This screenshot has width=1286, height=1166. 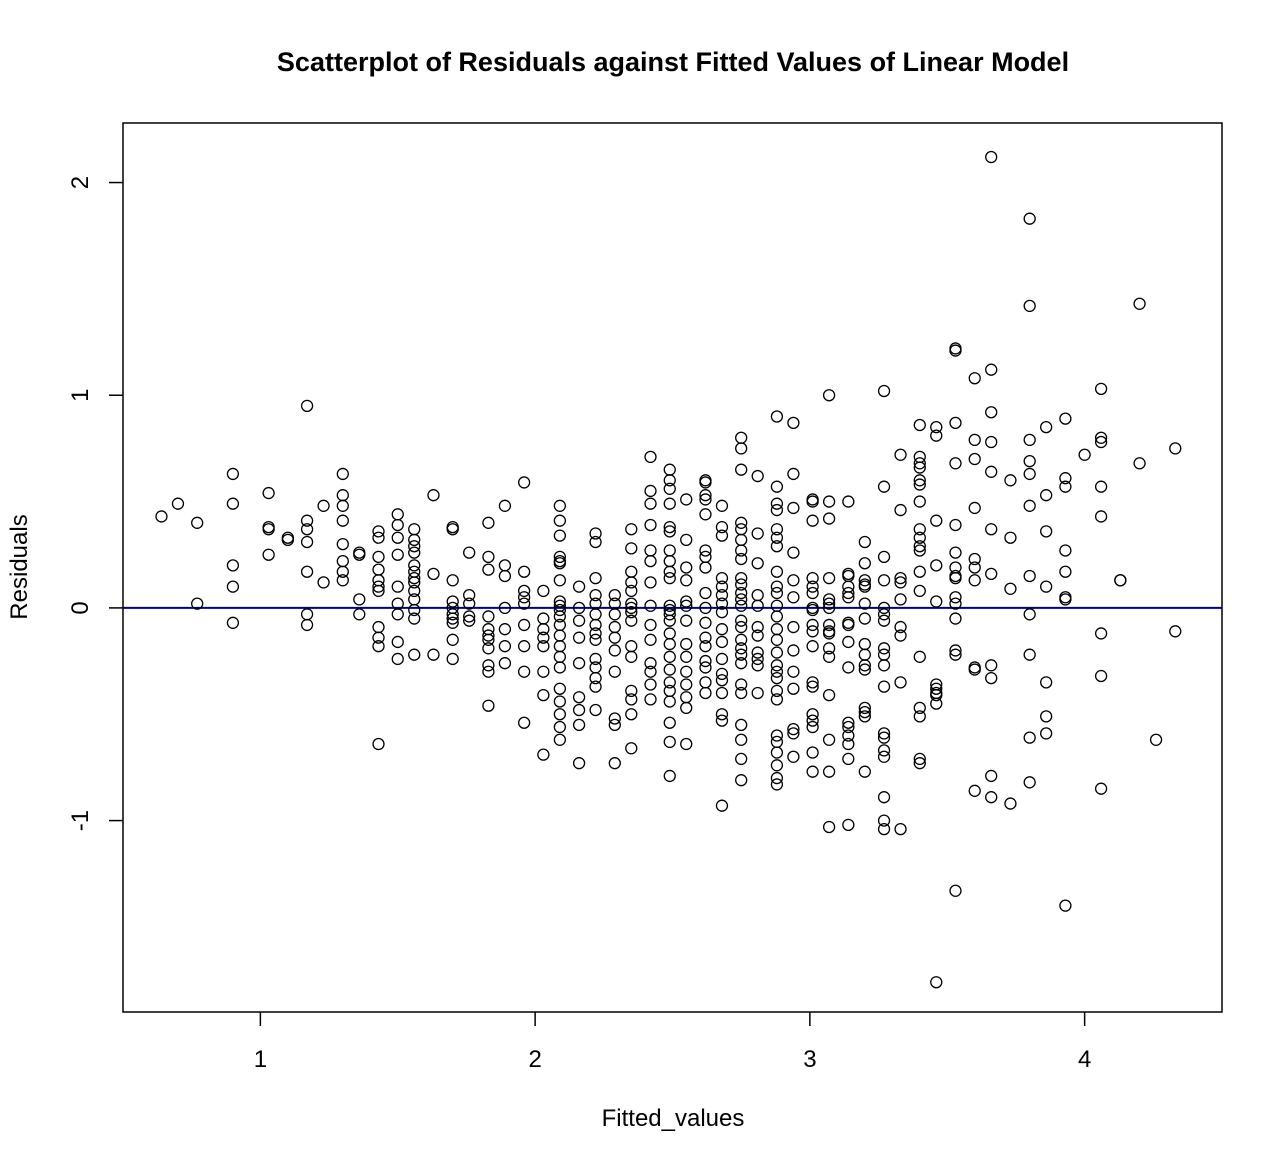 I want to click on y-tick-label: 1, so click(x=80, y=395).